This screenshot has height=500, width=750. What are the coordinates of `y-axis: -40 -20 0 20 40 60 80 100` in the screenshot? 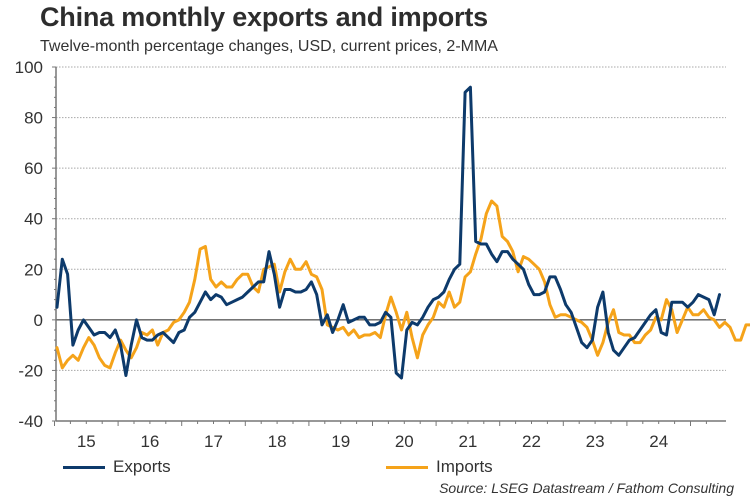 It's located at (36, 244).